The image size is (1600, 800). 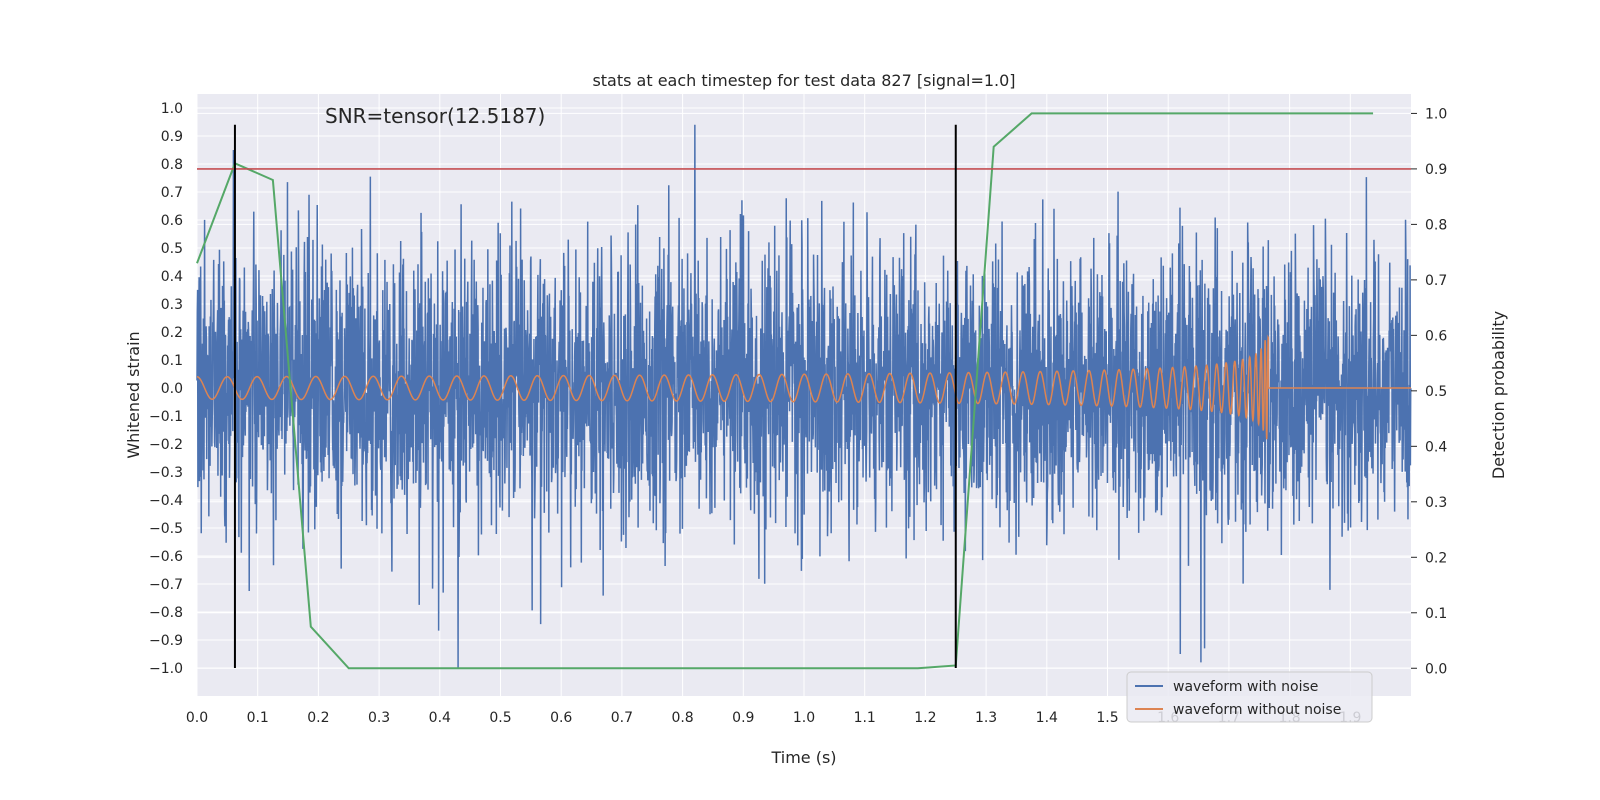 I want to click on y-tick-label: 0.7, so click(x=172, y=193).